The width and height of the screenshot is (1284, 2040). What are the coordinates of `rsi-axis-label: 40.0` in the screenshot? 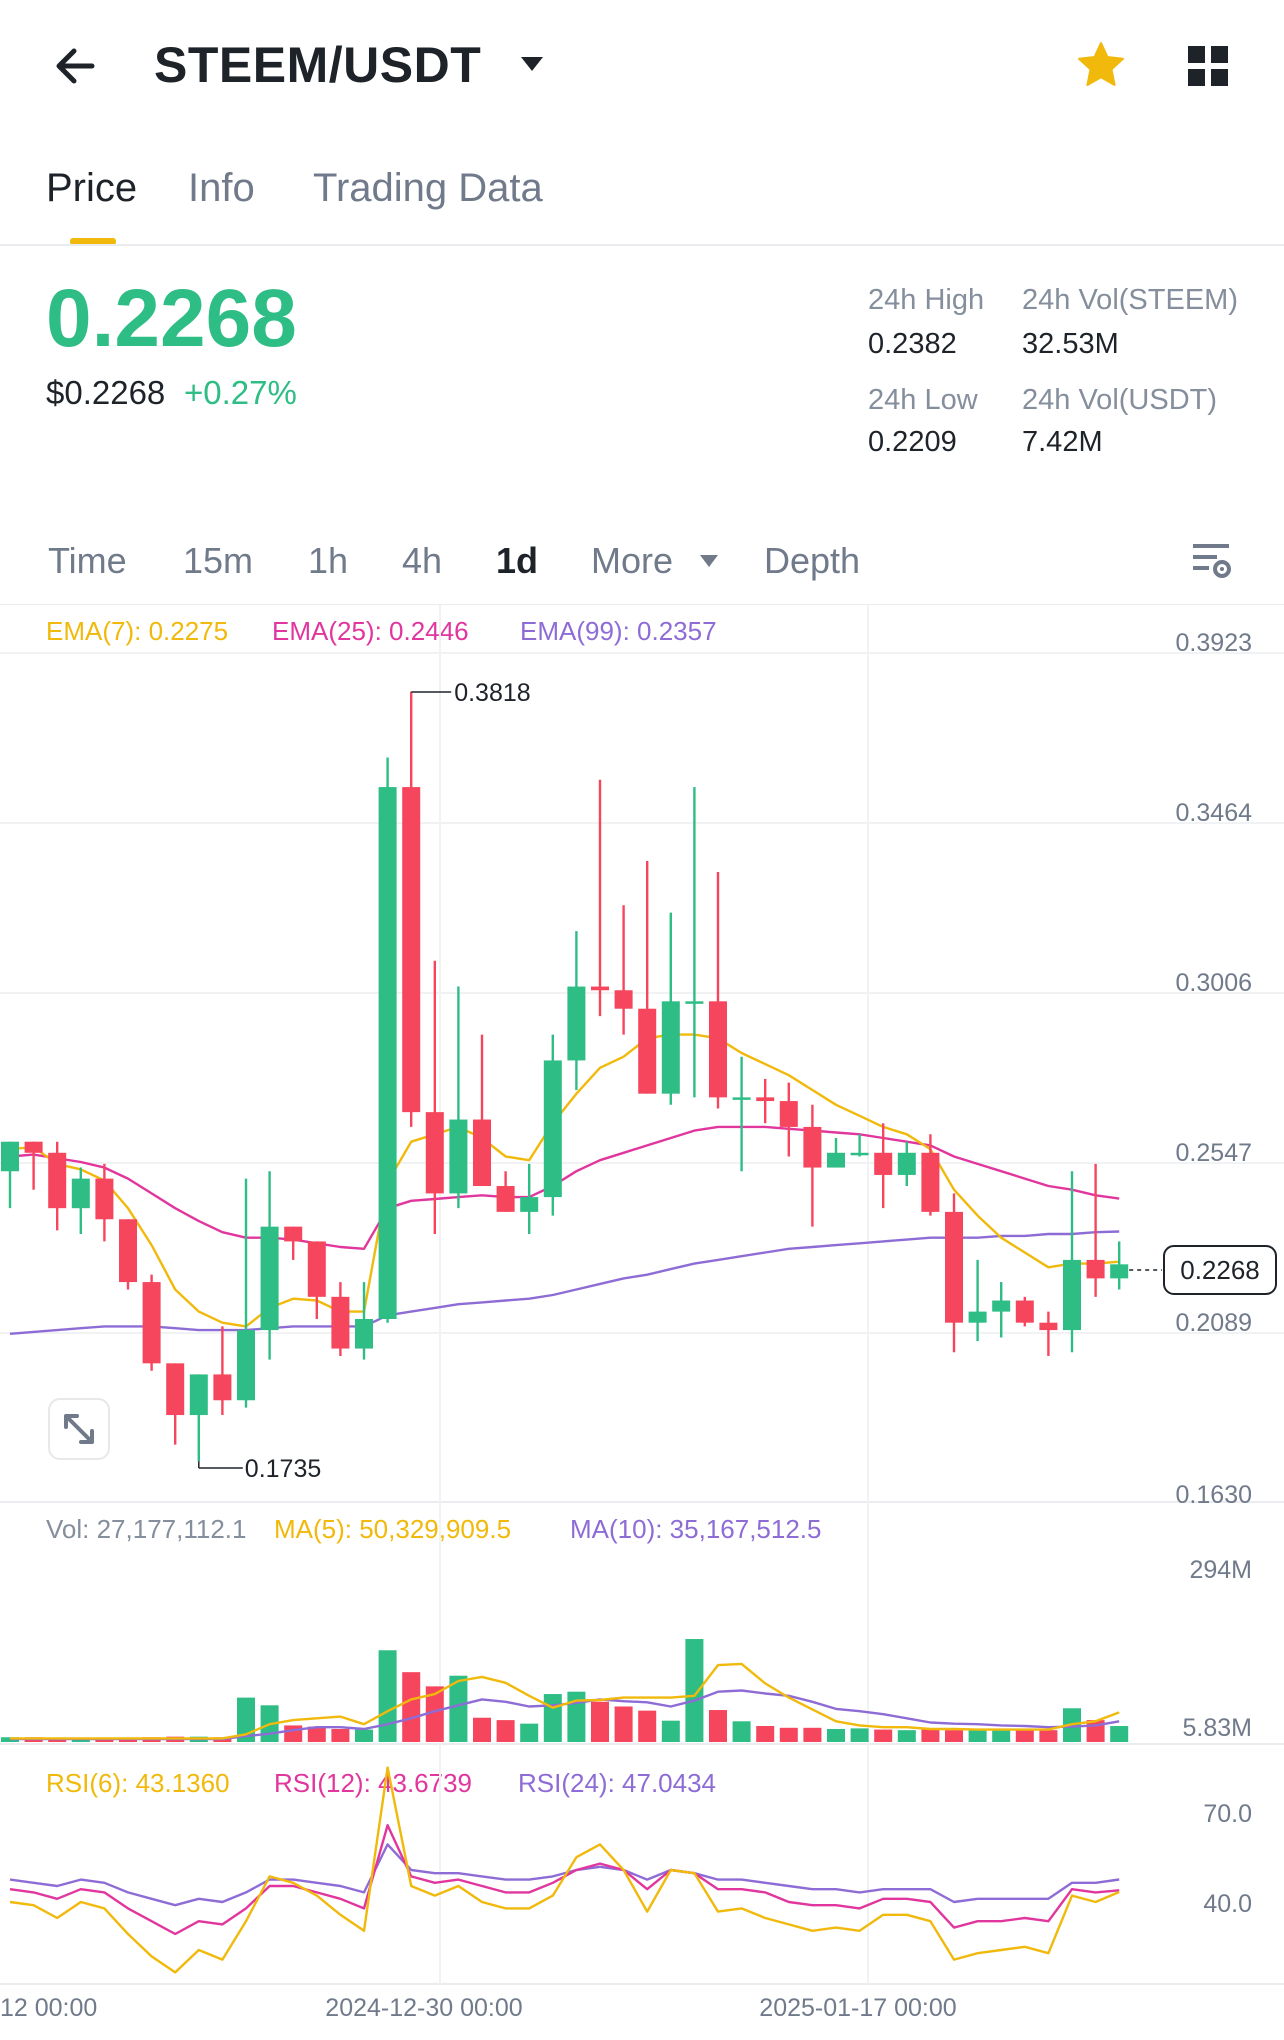 It's located at (1227, 1904).